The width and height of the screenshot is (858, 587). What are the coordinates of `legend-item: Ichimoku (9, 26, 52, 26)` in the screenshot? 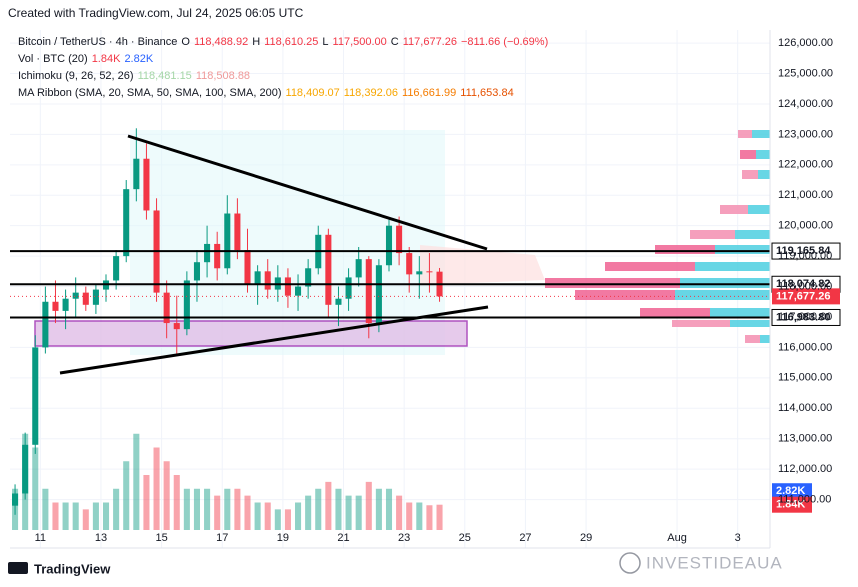 It's located at (76, 76).